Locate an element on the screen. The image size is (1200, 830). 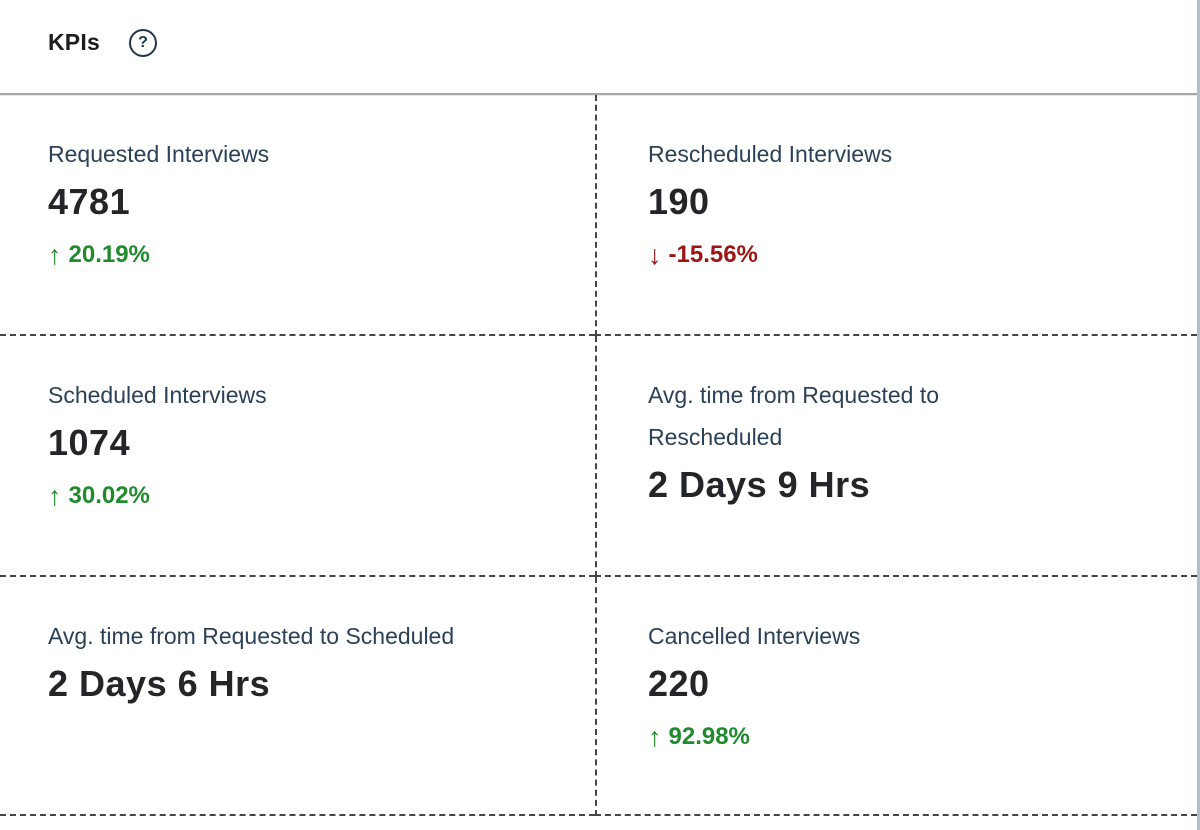
kpi-value: 220 is located at coordinates (679, 683).